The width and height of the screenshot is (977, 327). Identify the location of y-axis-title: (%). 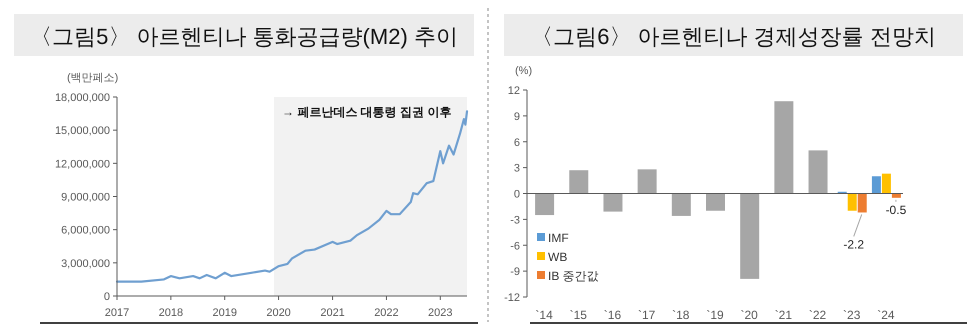
(523, 71).